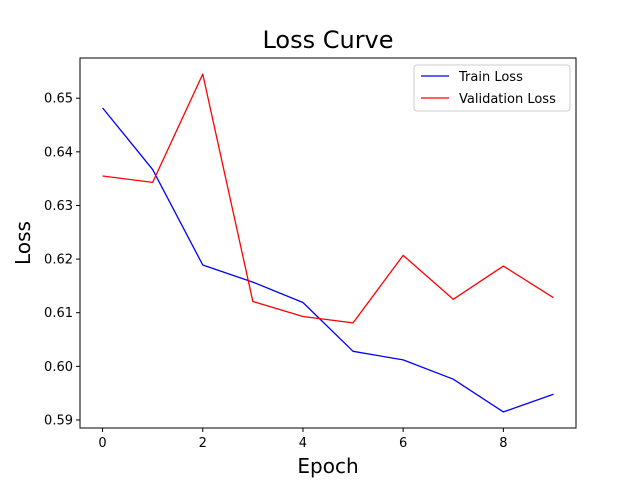  I want to click on y-tick-label: 0.63, so click(58, 206).